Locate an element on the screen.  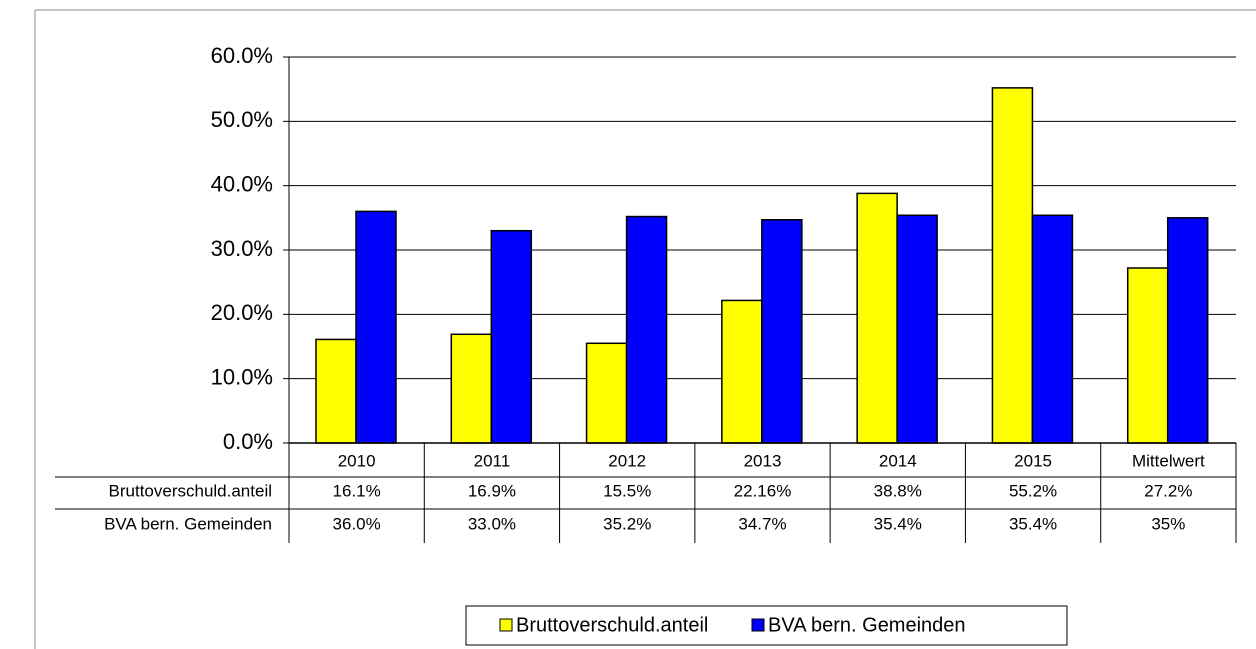
legend-label: Bruttoverschuld.anteil is located at coordinates (612, 625).